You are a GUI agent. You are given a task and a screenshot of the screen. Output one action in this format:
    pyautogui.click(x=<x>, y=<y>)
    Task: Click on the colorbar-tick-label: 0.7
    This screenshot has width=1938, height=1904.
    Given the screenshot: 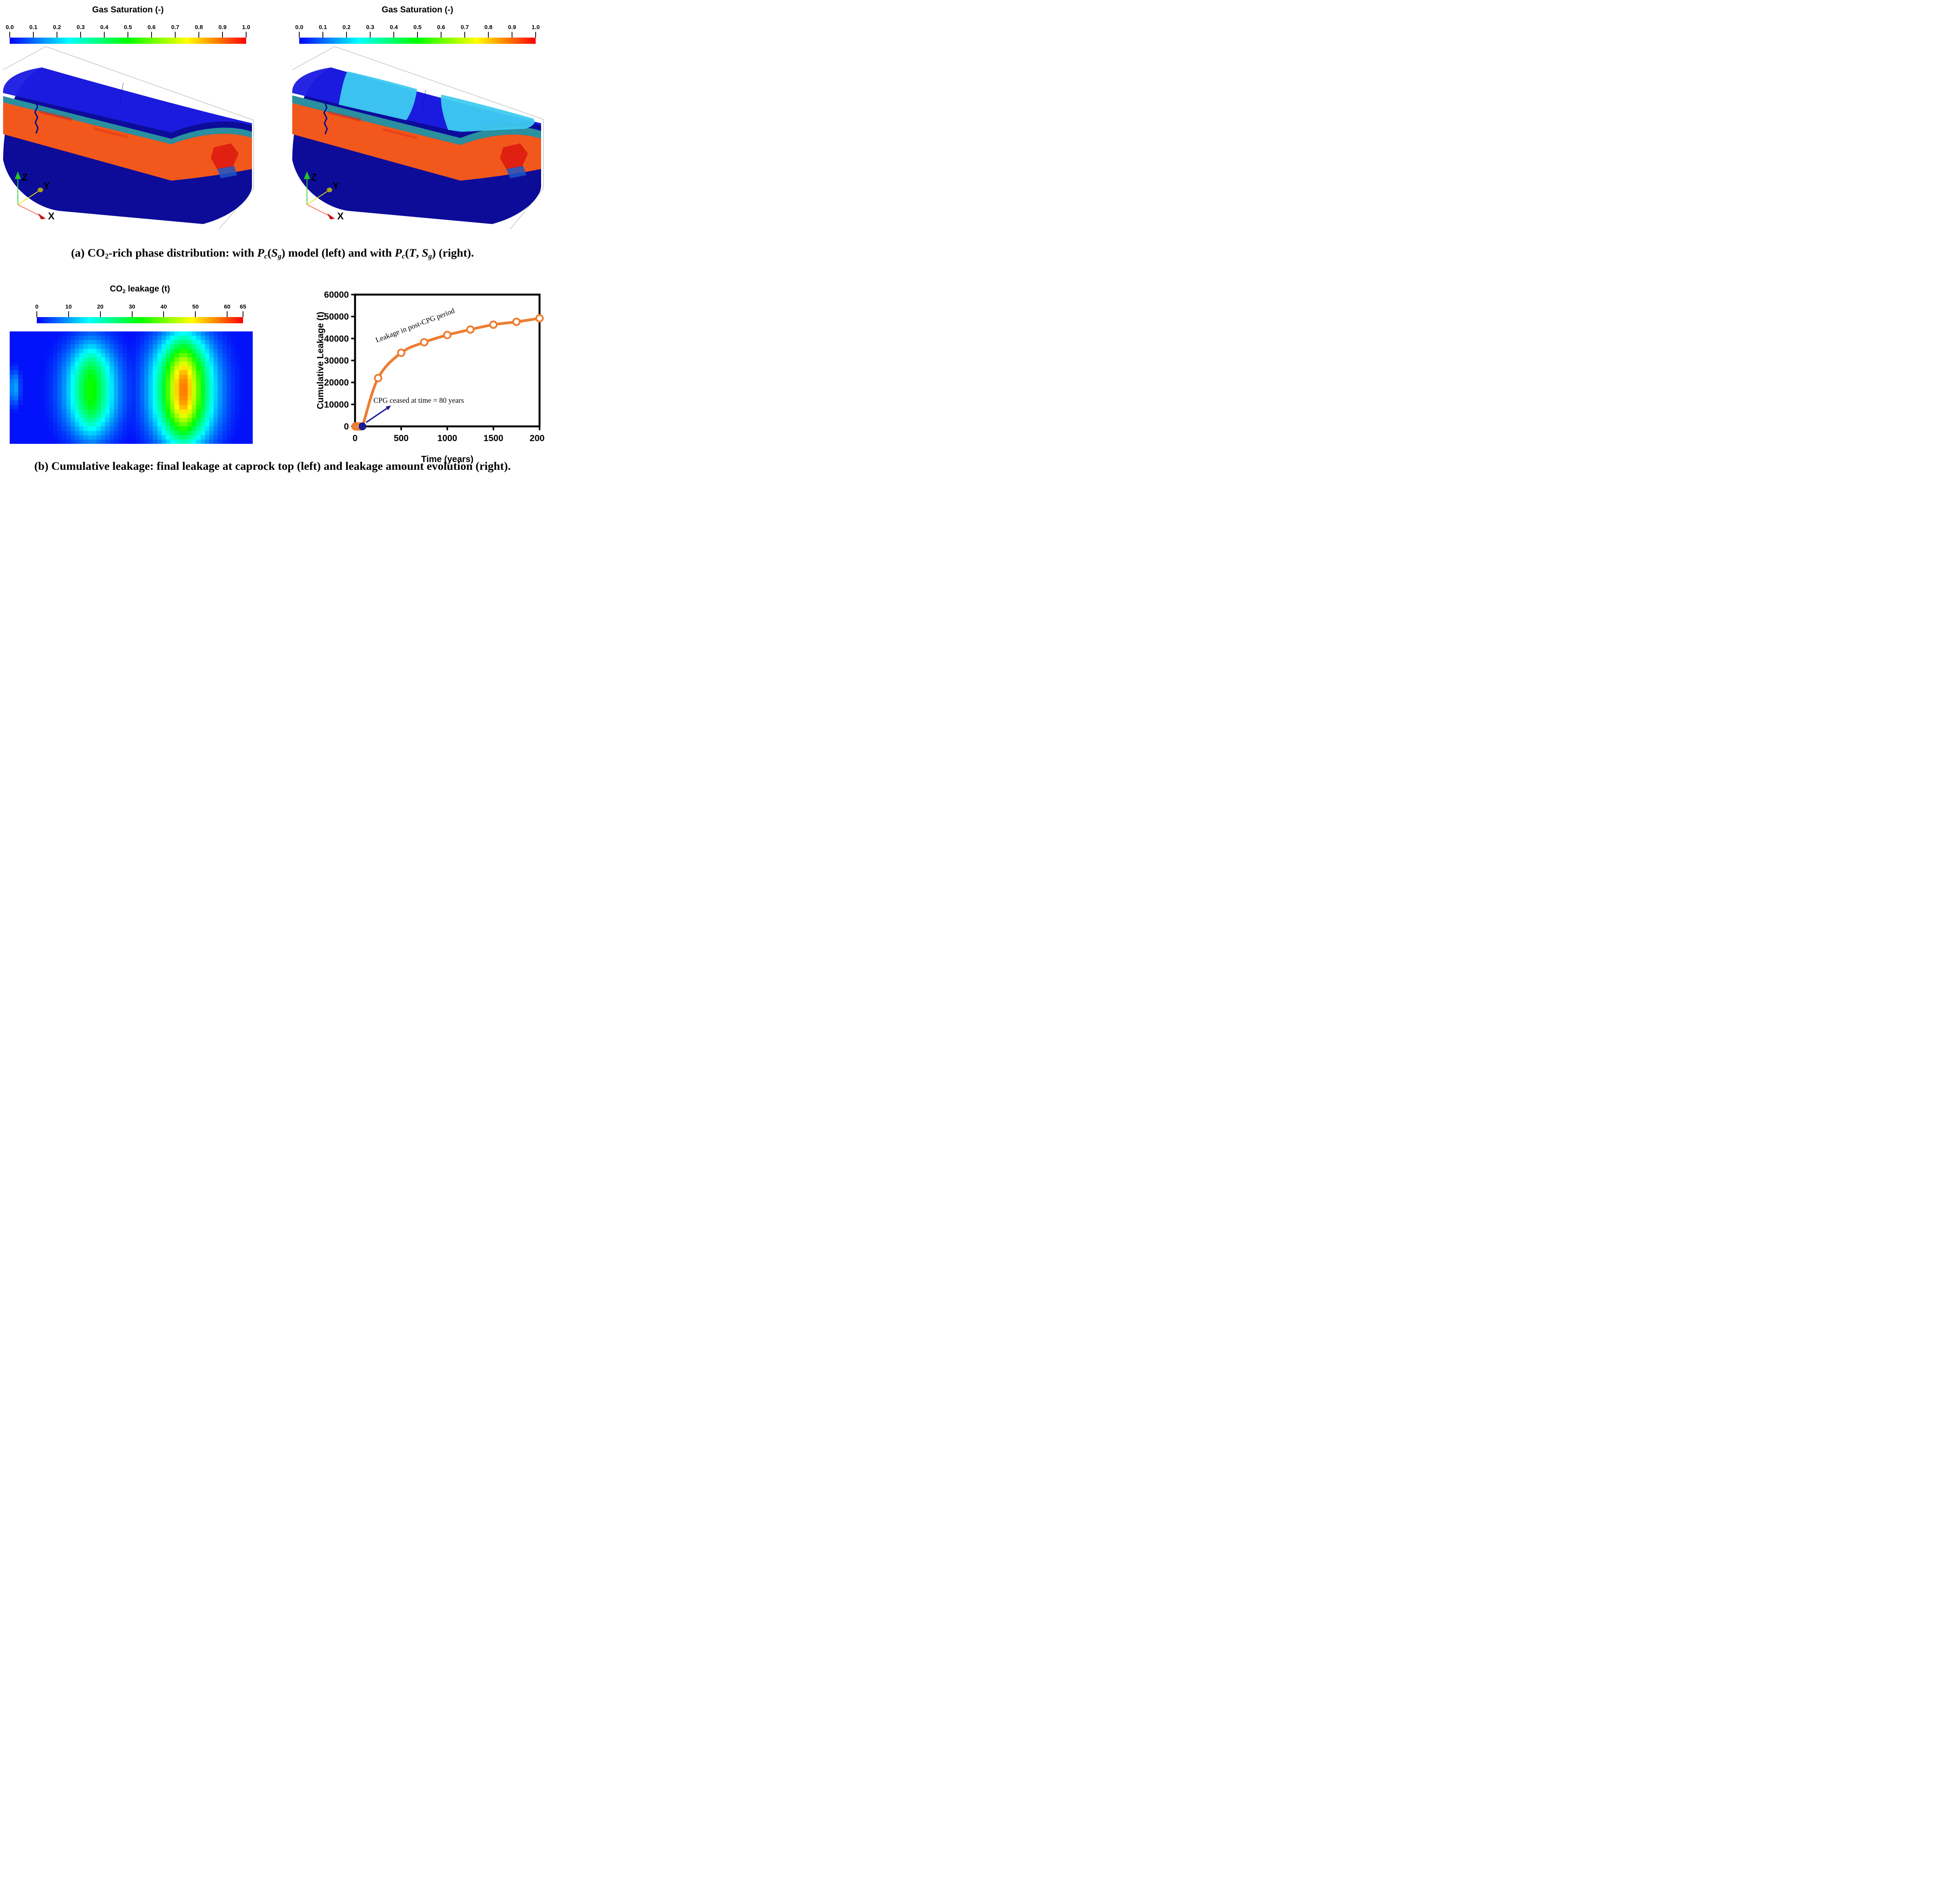 What is the action you would take?
    pyautogui.click(x=175, y=28)
    